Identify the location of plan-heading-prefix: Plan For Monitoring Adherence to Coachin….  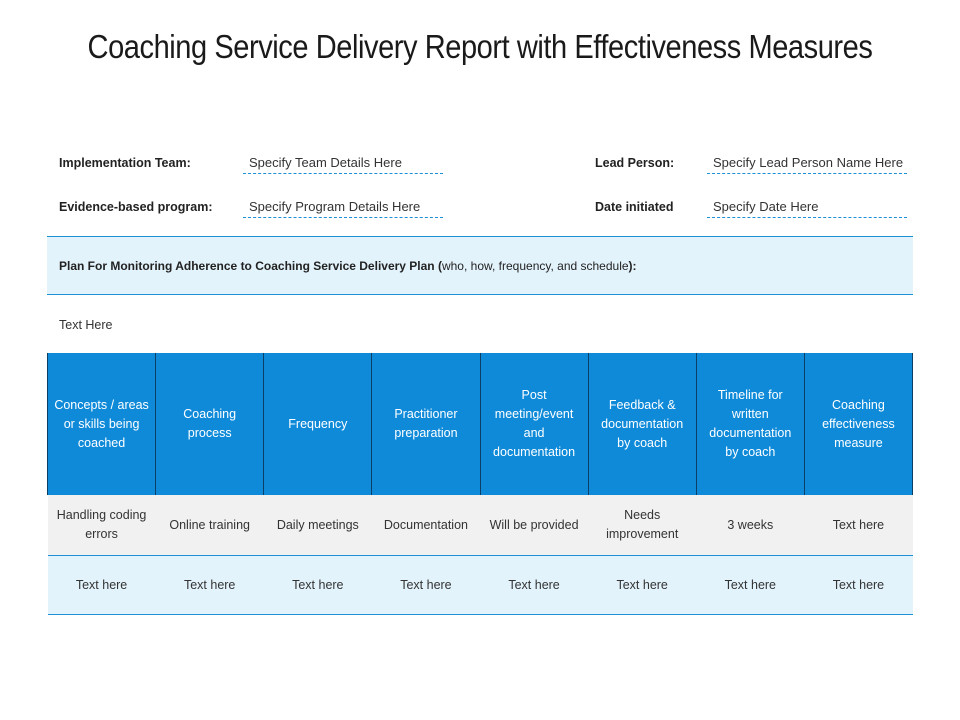
(250, 266).